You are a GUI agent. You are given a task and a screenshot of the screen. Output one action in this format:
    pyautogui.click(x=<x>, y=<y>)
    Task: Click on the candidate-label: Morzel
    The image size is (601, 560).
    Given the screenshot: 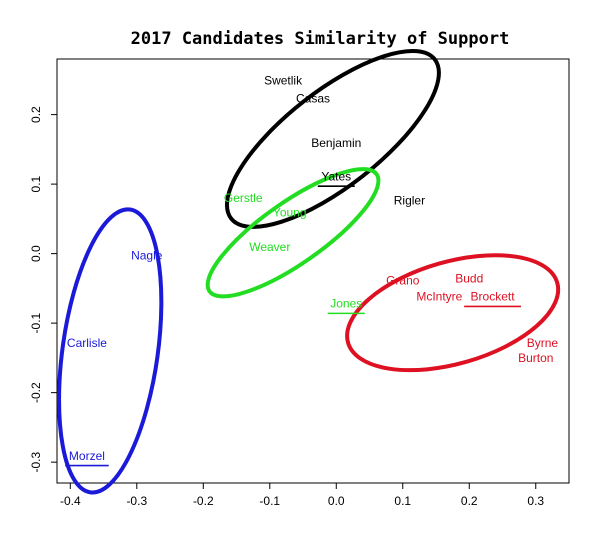 What is the action you would take?
    pyautogui.click(x=87, y=456)
    